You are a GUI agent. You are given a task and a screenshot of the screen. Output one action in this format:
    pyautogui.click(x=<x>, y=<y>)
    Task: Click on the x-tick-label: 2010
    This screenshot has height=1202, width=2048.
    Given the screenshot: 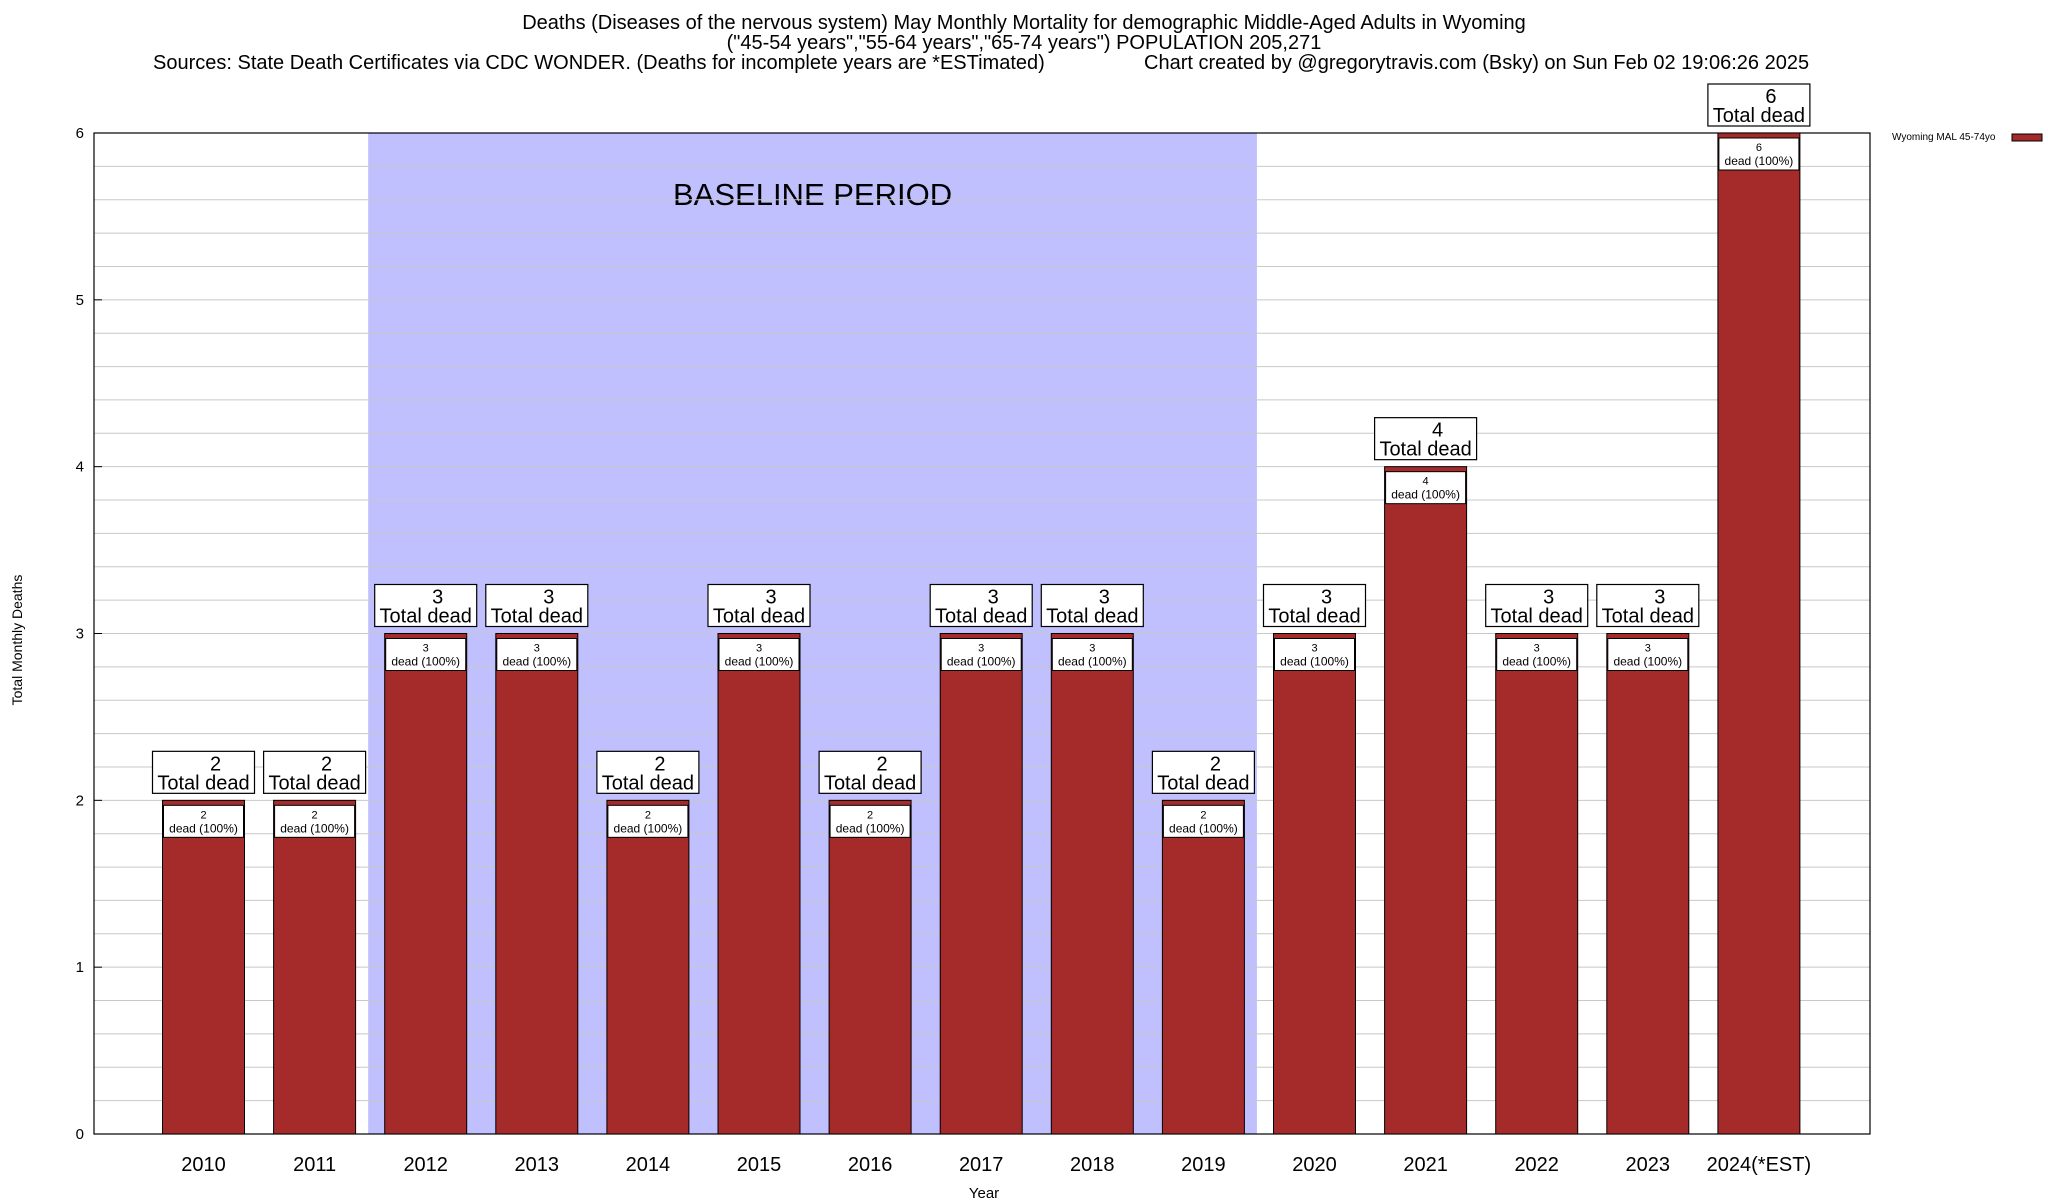 What is the action you would take?
    pyautogui.click(x=203, y=1165)
    